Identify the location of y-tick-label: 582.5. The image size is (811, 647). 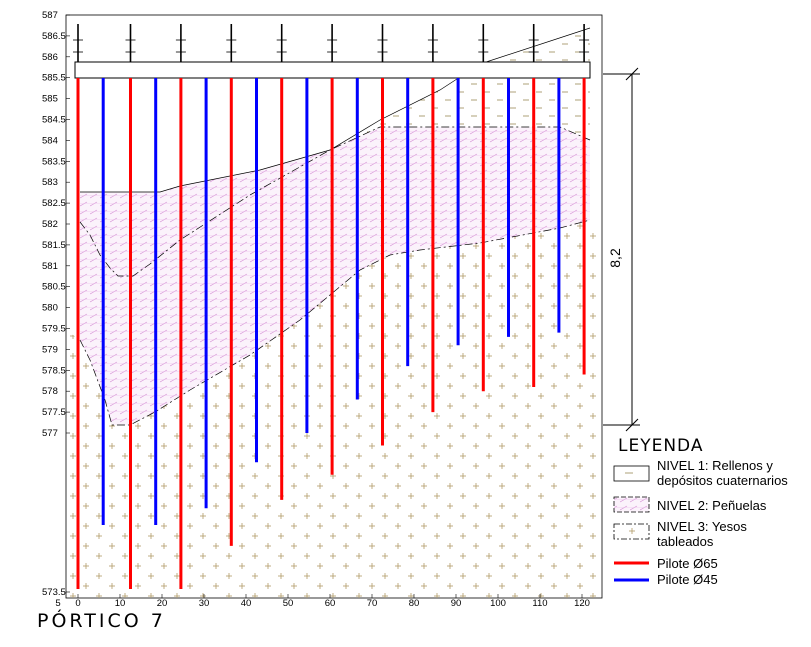
(54, 203).